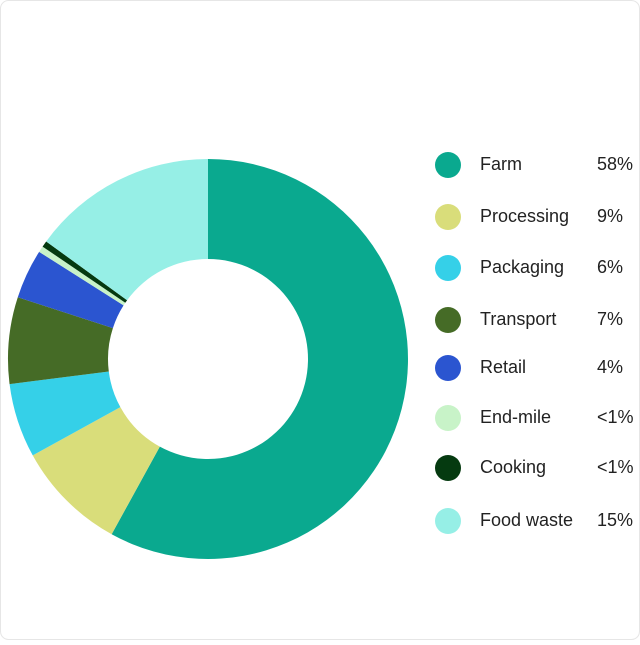  Describe the element at coordinates (610, 216) in the screenshot. I see `value-label: 9%` at that location.